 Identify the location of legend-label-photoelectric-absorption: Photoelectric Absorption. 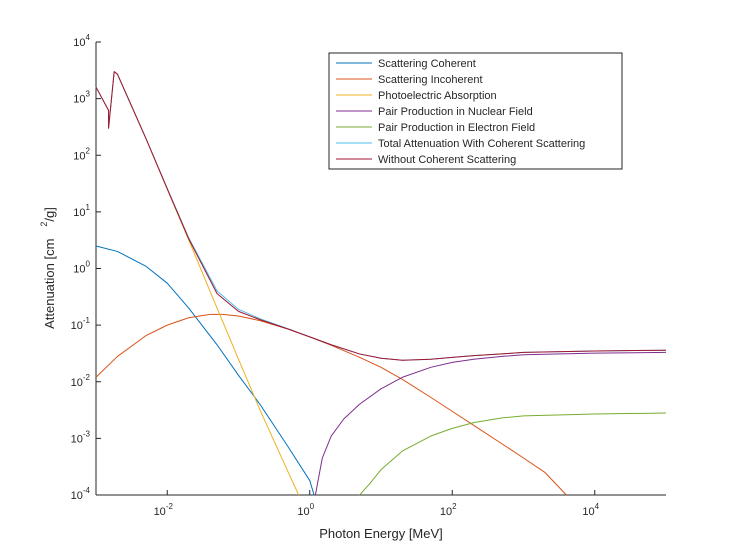
(437, 96).